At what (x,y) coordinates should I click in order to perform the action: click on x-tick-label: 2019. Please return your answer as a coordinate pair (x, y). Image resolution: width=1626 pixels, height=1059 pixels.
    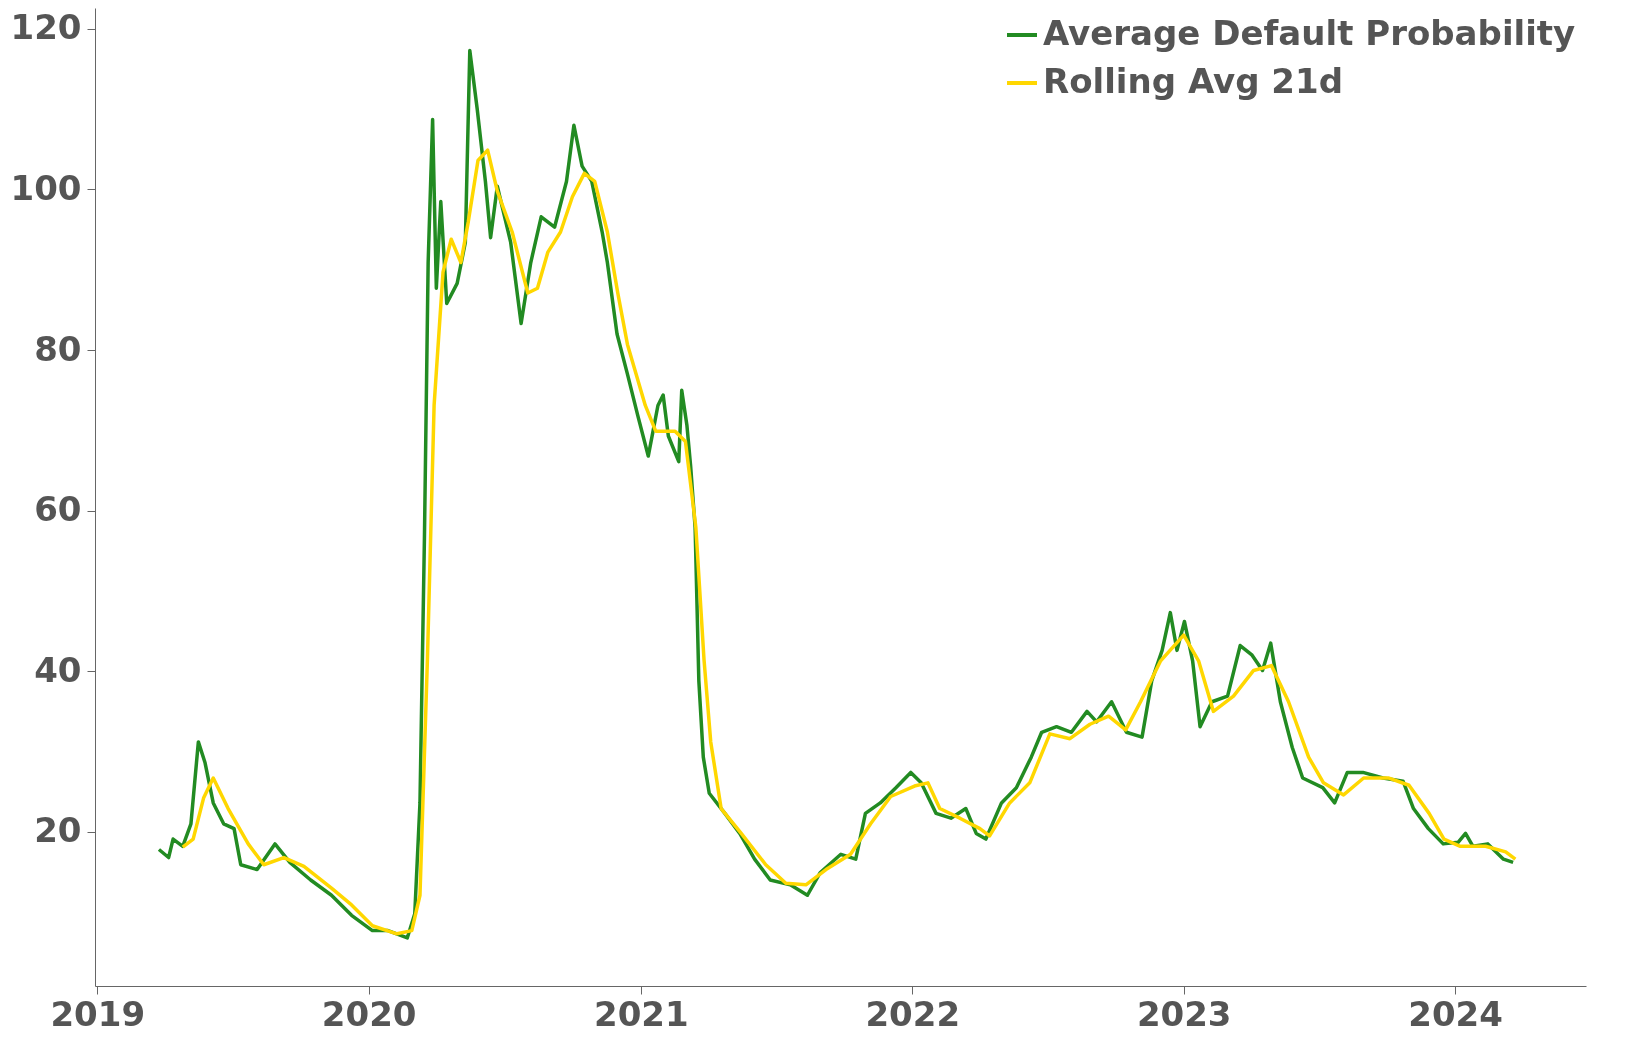
    Looking at the image, I should click on (98, 1013).